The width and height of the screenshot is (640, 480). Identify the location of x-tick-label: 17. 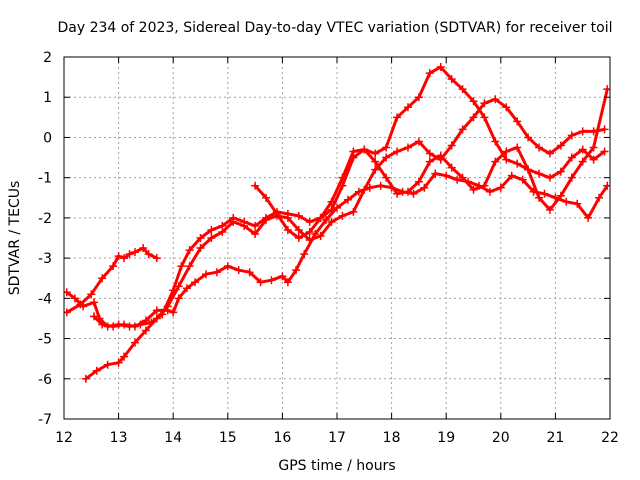
(337, 438).